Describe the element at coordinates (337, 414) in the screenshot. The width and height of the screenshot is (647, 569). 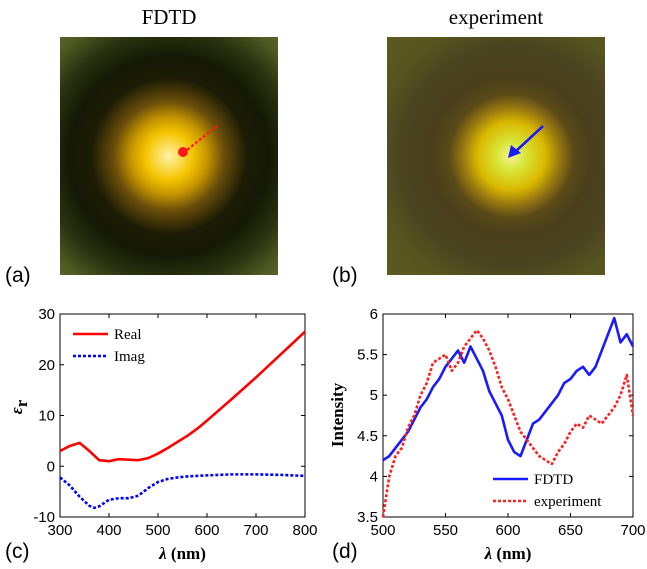
I see `y-axis-label: Intensity` at that location.